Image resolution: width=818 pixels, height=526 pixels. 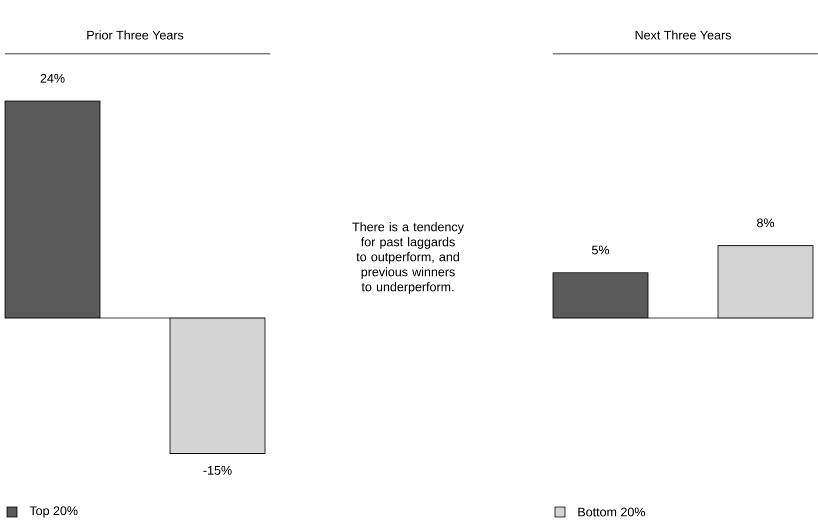 What do you see at coordinates (601, 250) in the screenshot?
I see `data-label: 5%` at bounding box center [601, 250].